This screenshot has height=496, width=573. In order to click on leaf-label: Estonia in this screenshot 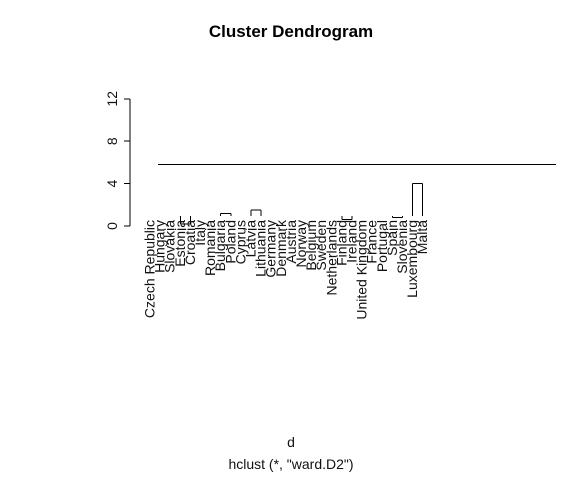, I will do `click(180, 243)`.